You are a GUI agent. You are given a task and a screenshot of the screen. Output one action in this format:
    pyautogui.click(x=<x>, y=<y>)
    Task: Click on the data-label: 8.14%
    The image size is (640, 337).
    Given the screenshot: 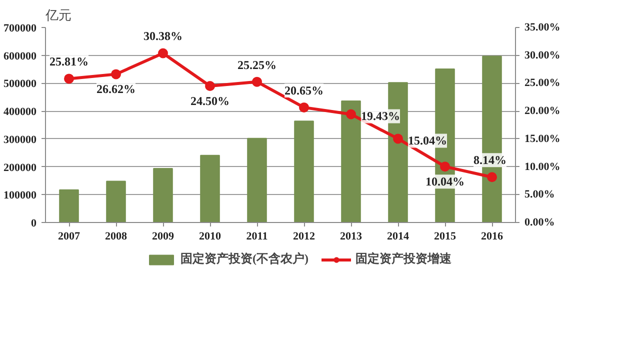 What is the action you would take?
    pyautogui.click(x=490, y=160)
    